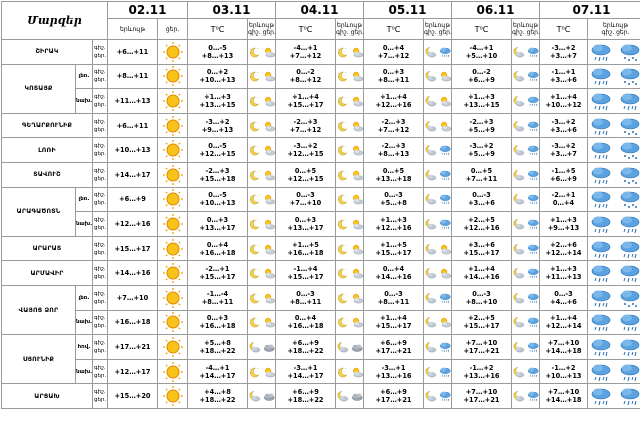  I want to click on temperature-cell: +6…+9+17…+21, so click(394, 347).